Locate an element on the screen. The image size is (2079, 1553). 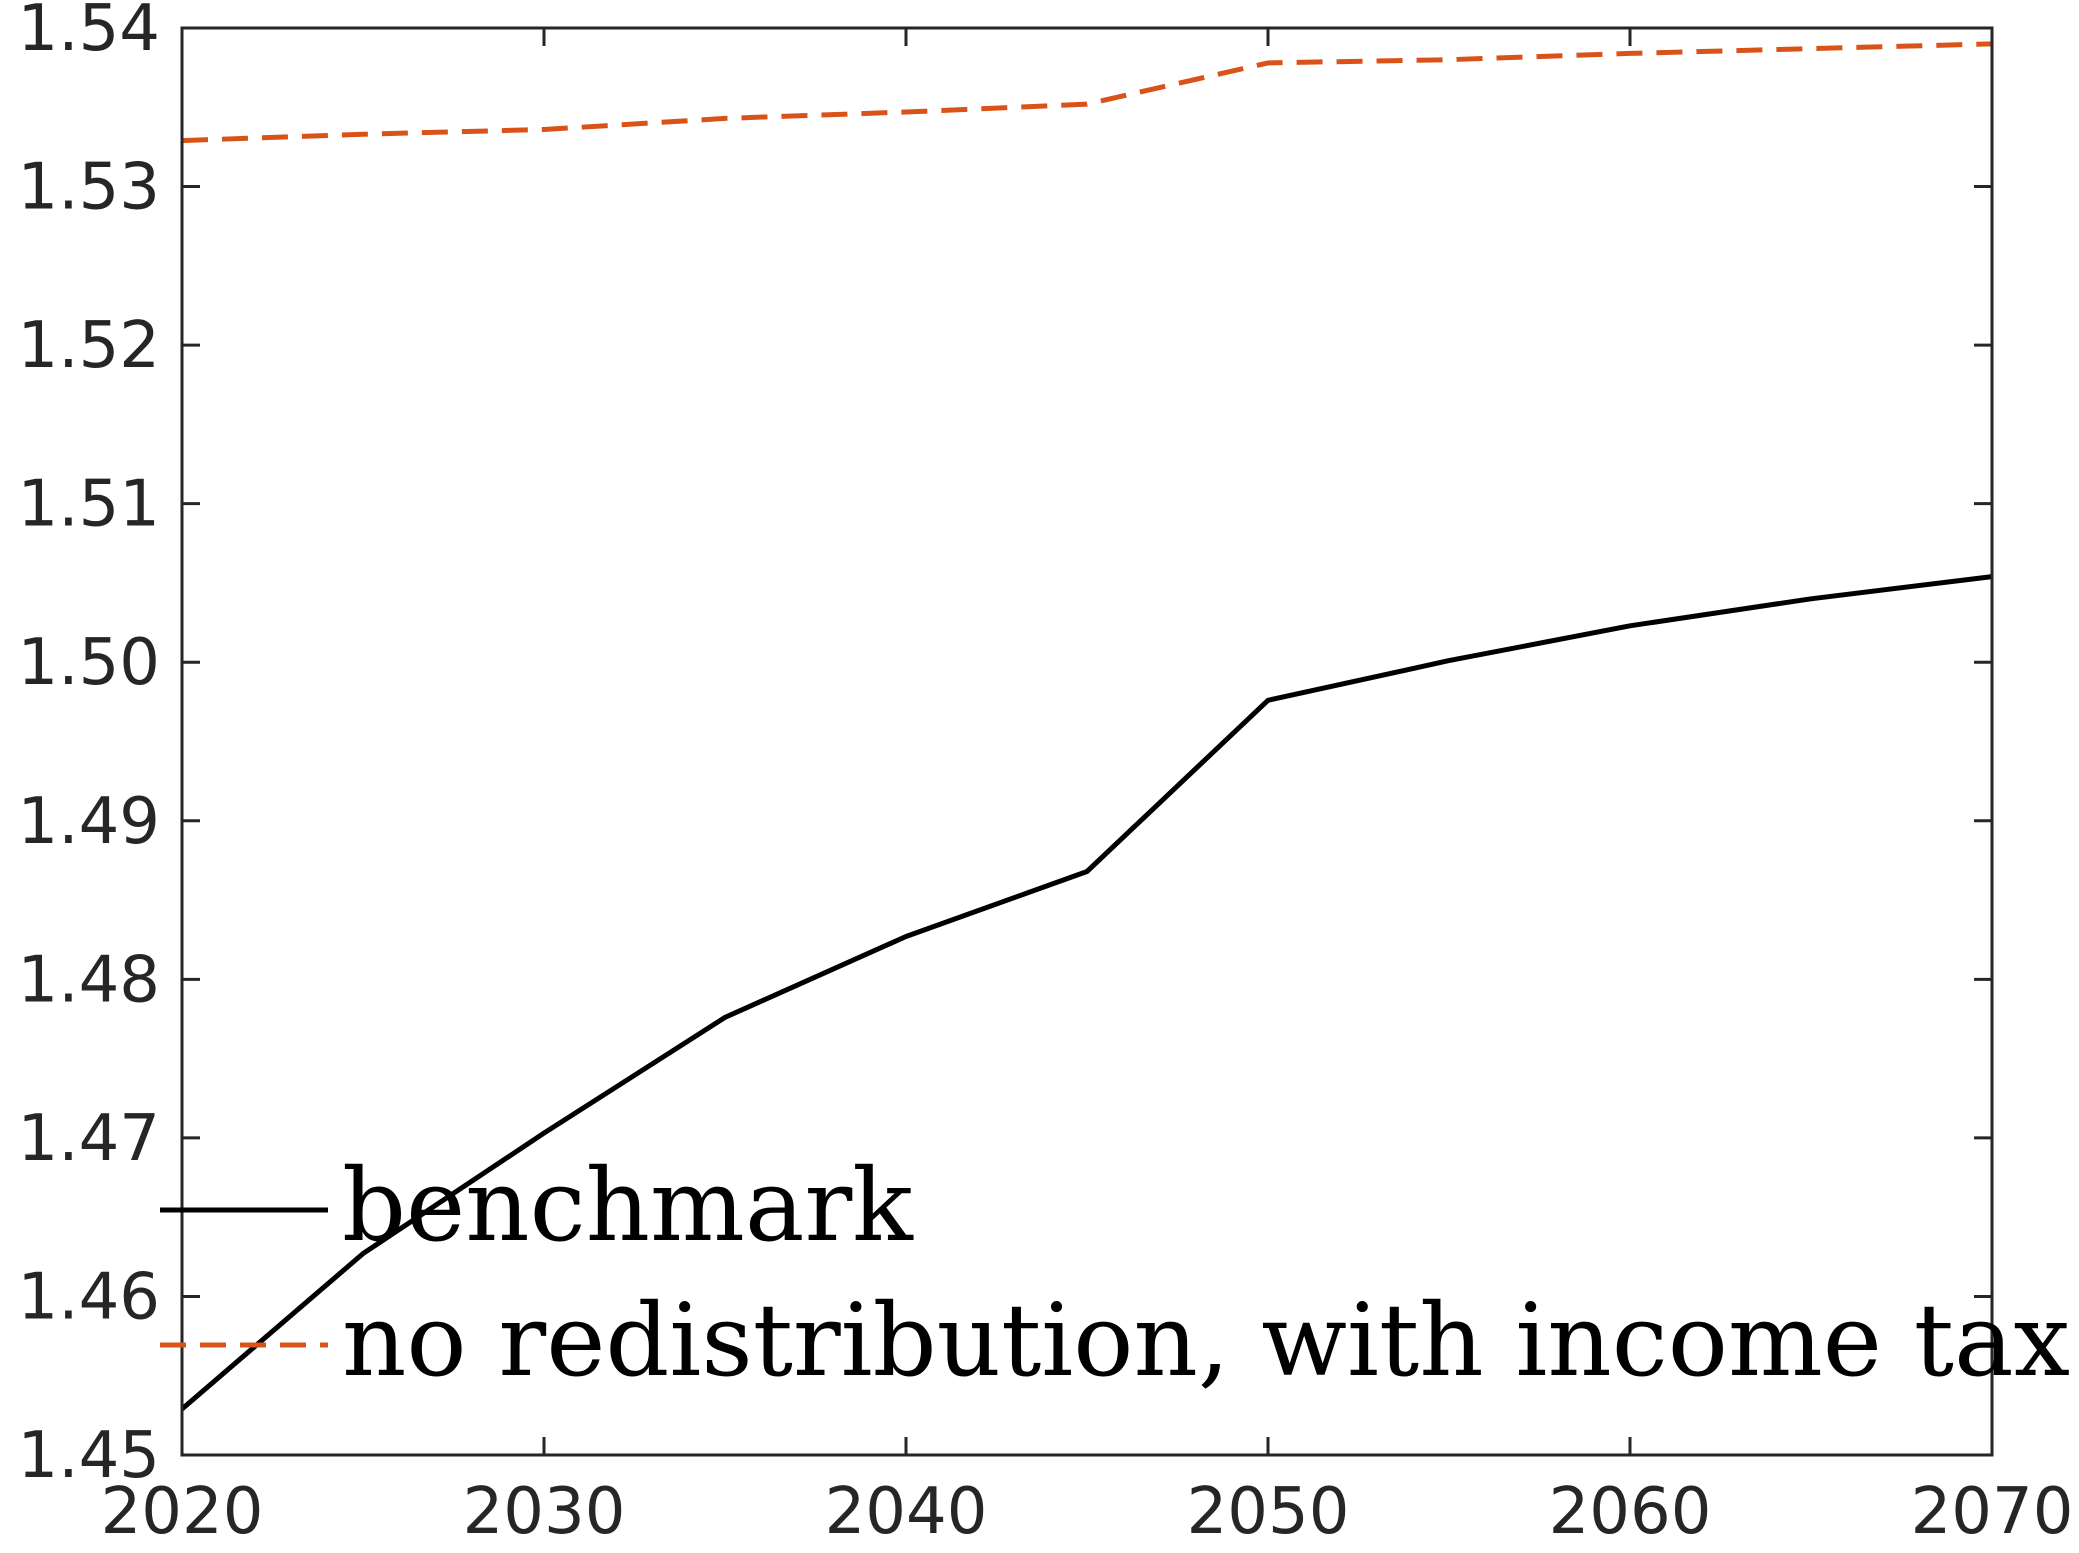
y-tick-label: 1.52 is located at coordinates (89, 346).